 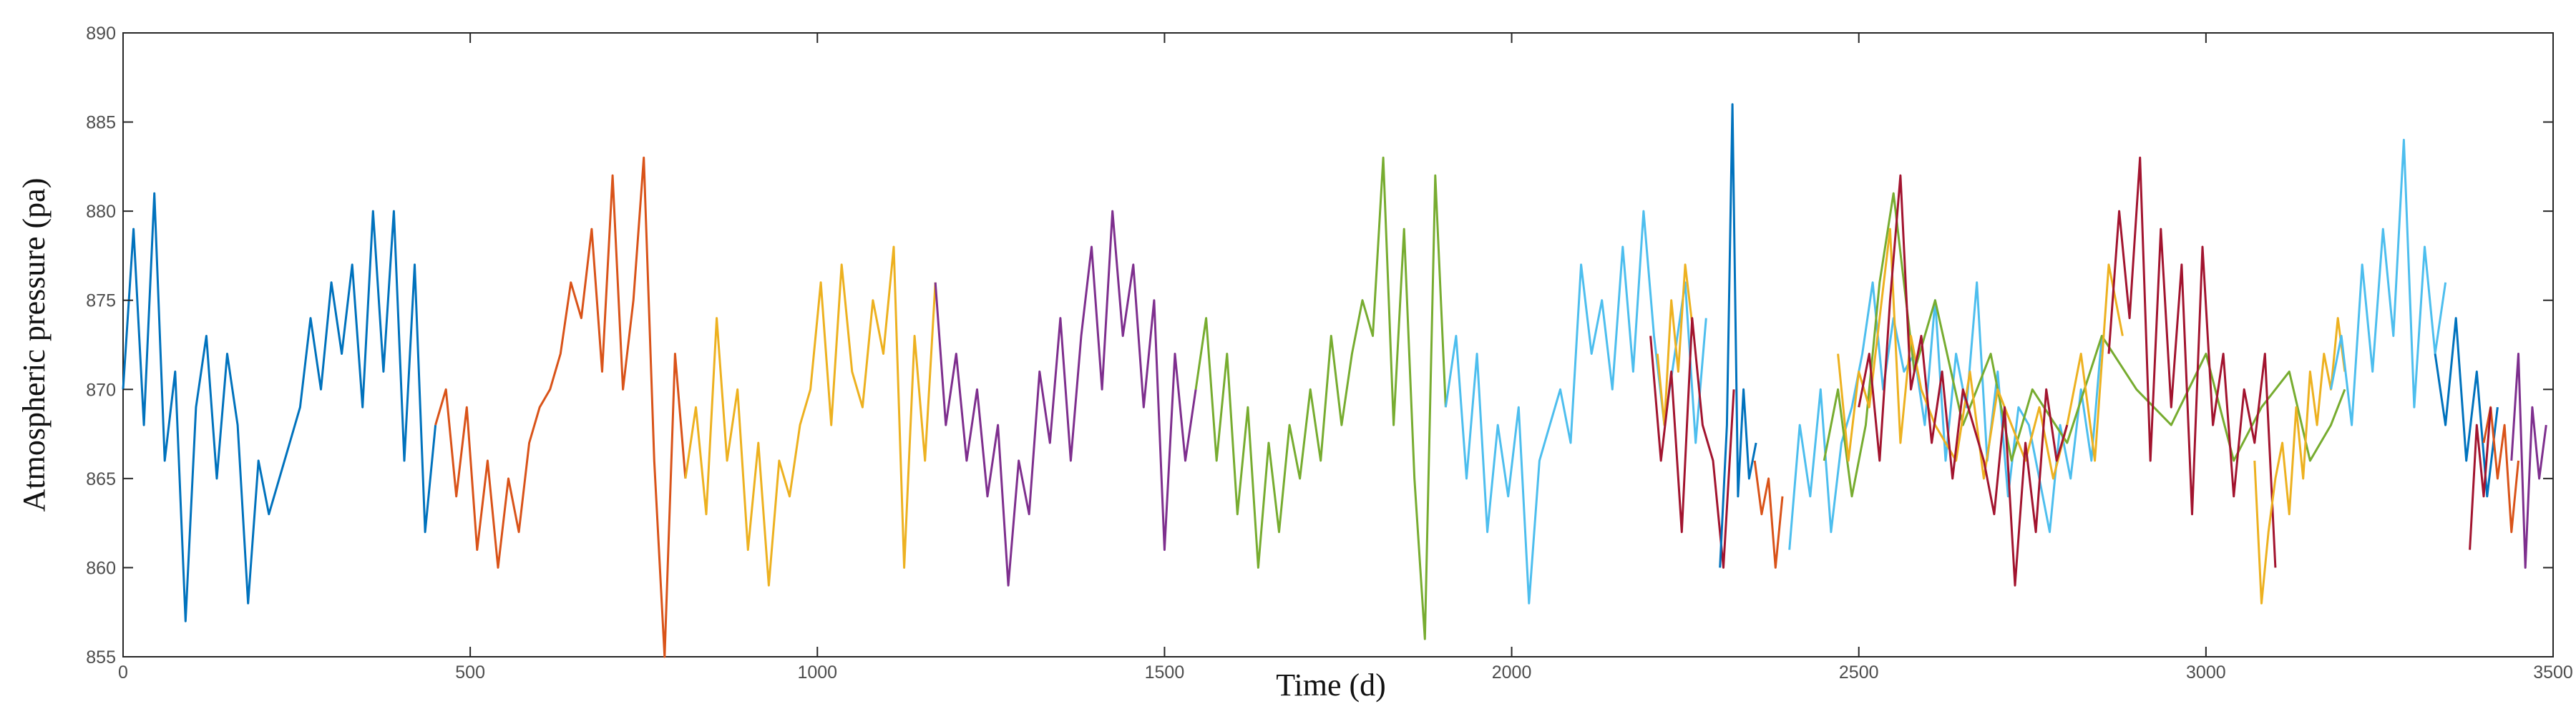 What do you see at coordinates (1859, 673) in the screenshot?
I see `x-tick-label: 2500` at bounding box center [1859, 673].